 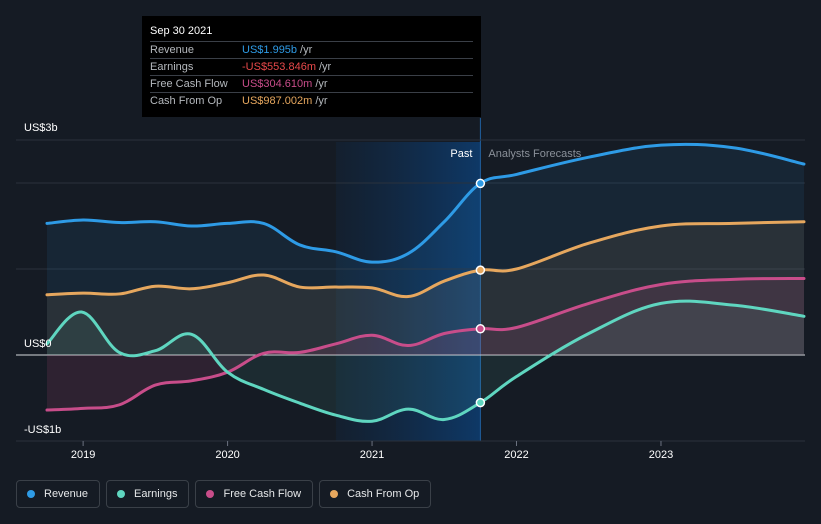 I want to click on x-tick-label: 2023, so click(x=661, y=455).